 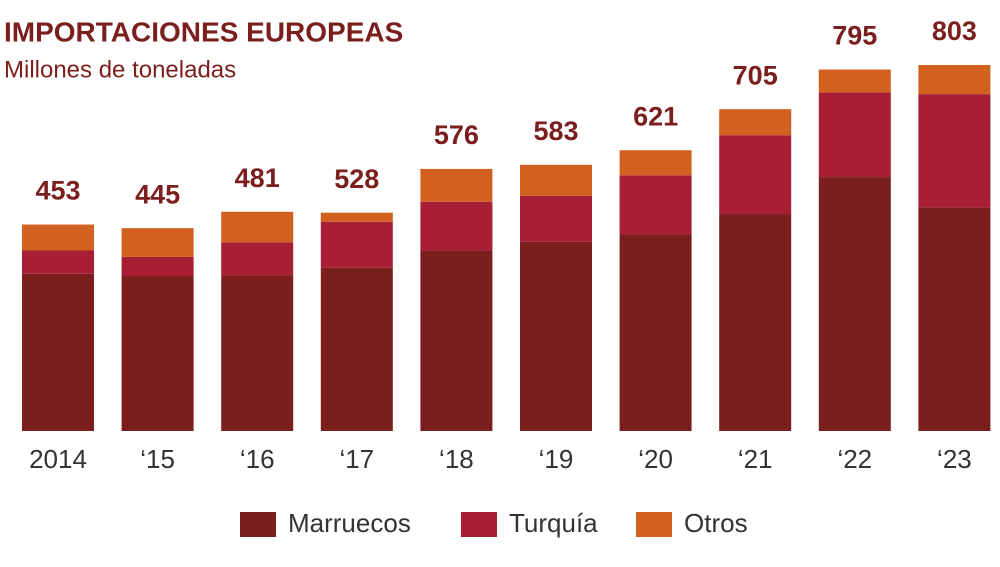 What do you see at coordinates (556, 459) in the screenshot?
I see `x-tick-label: ‘19` at bounding box center [556, 459].